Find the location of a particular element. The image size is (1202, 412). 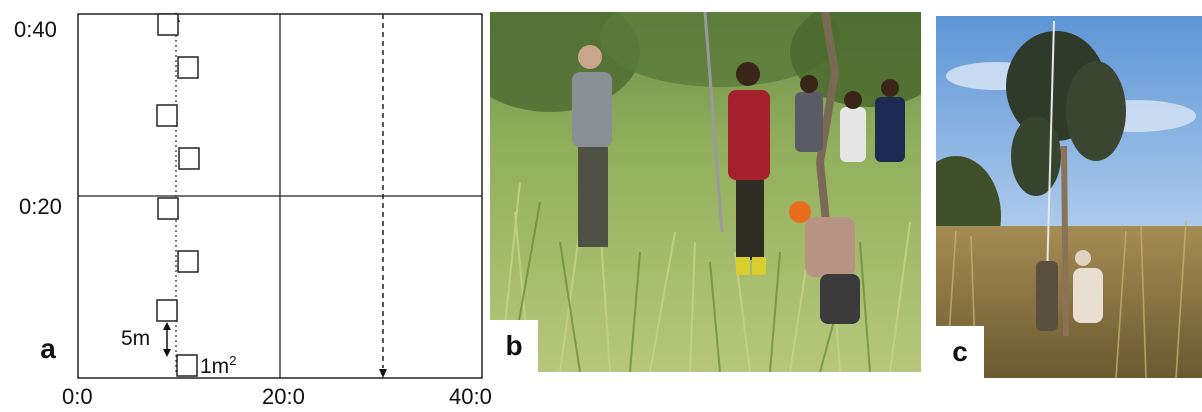

x-tick-label-middle: 20:0 is located at coordinates (283, 396).